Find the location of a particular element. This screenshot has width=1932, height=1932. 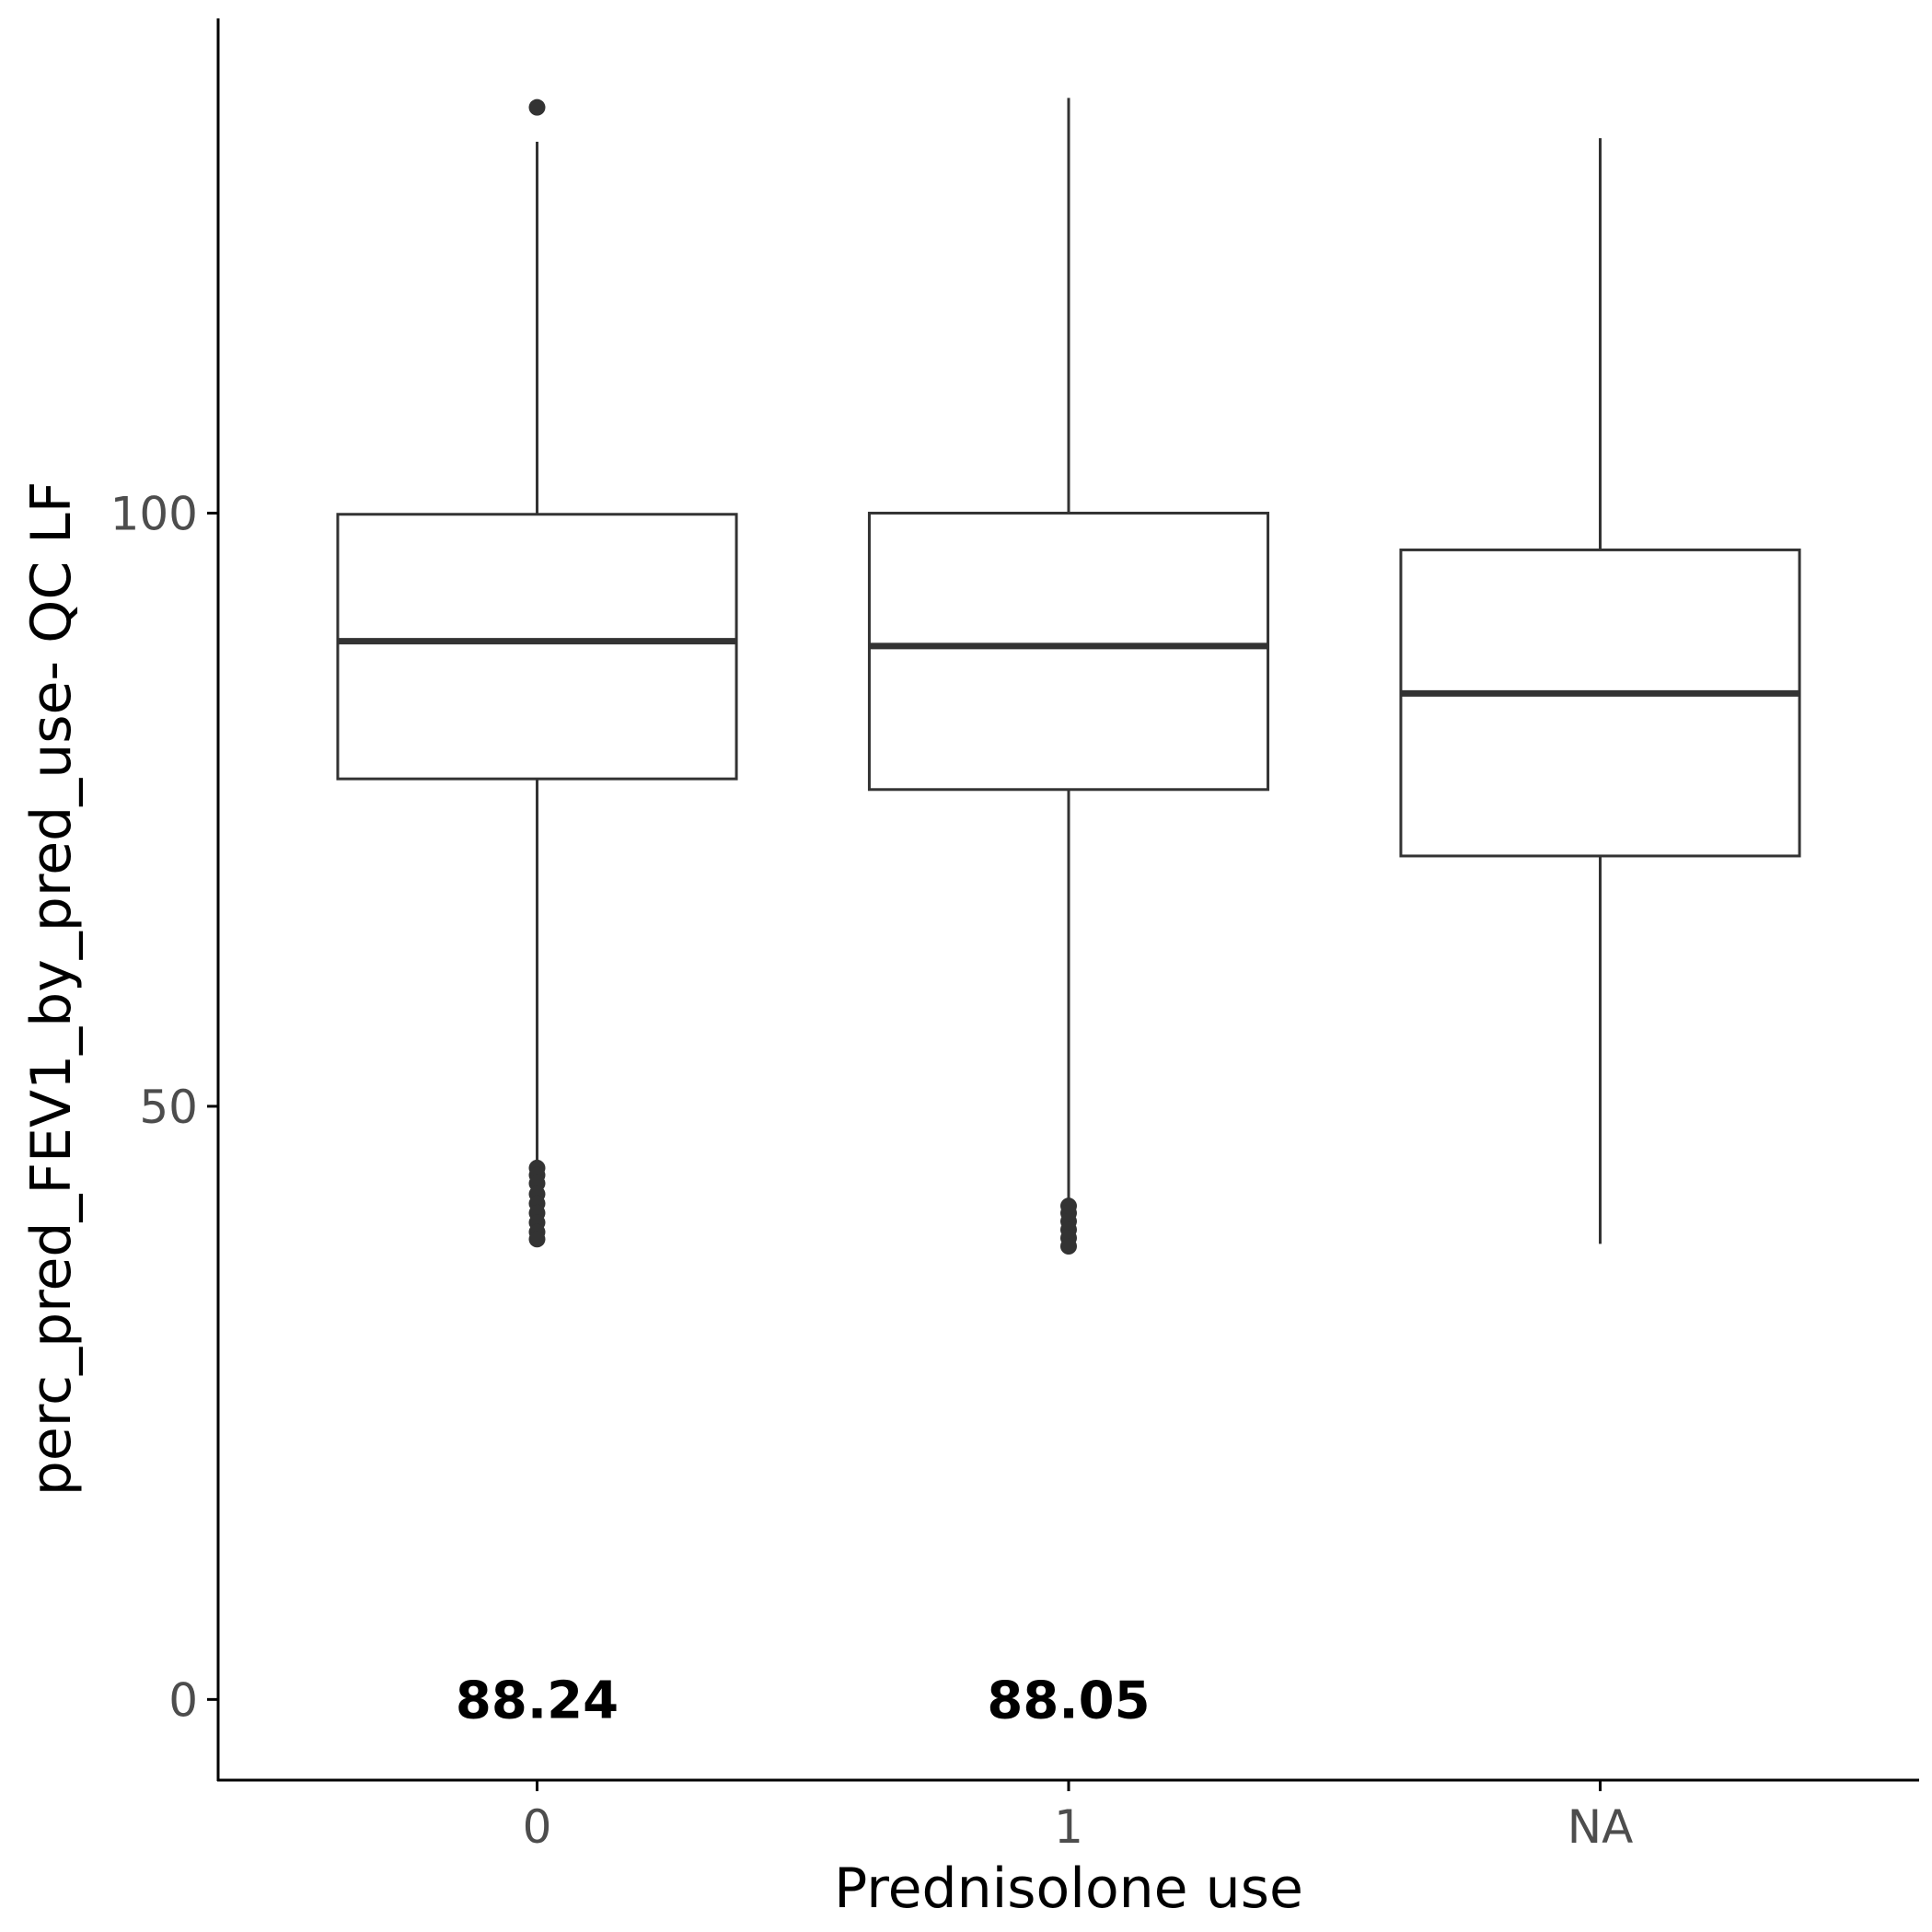

mean-annotation: 88.05 is located at coordinates (1068, 1701).